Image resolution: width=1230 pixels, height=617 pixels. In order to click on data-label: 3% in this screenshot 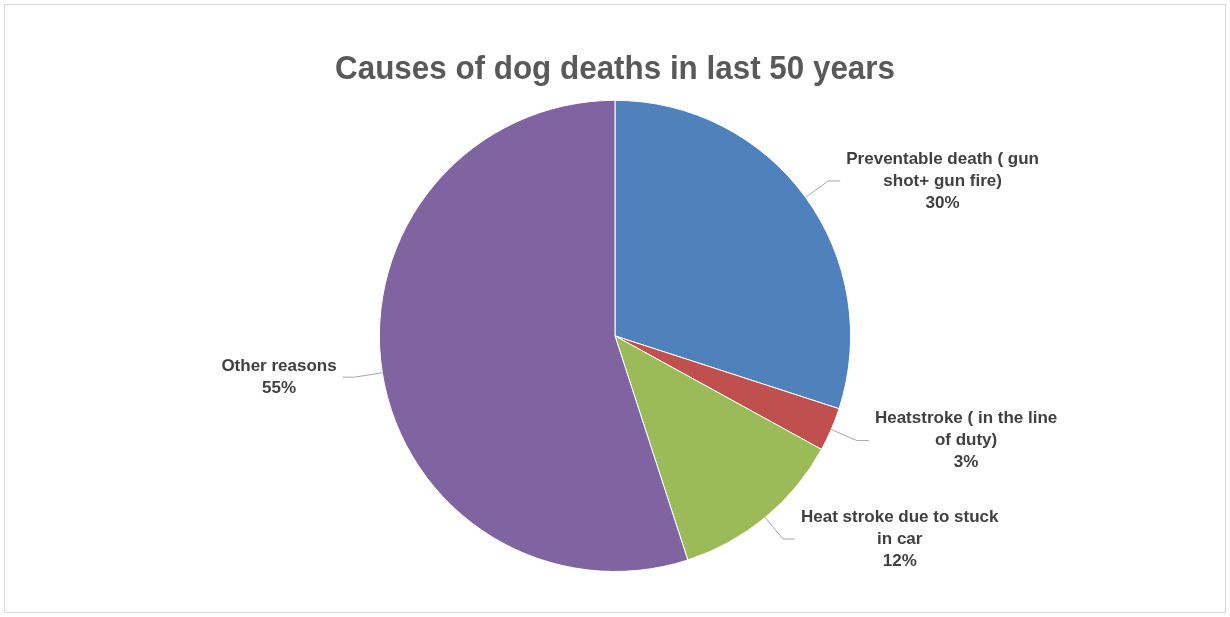, I will do `click(966, 462)`.